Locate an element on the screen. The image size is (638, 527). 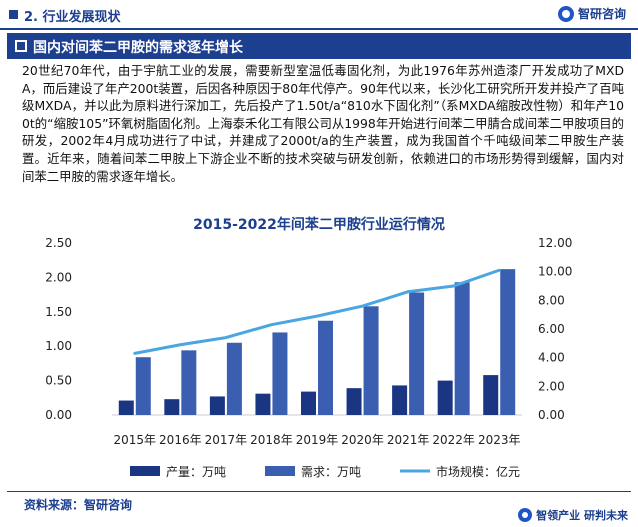
legend-label: 产量：万吨 is located at coordinates (196, 472).